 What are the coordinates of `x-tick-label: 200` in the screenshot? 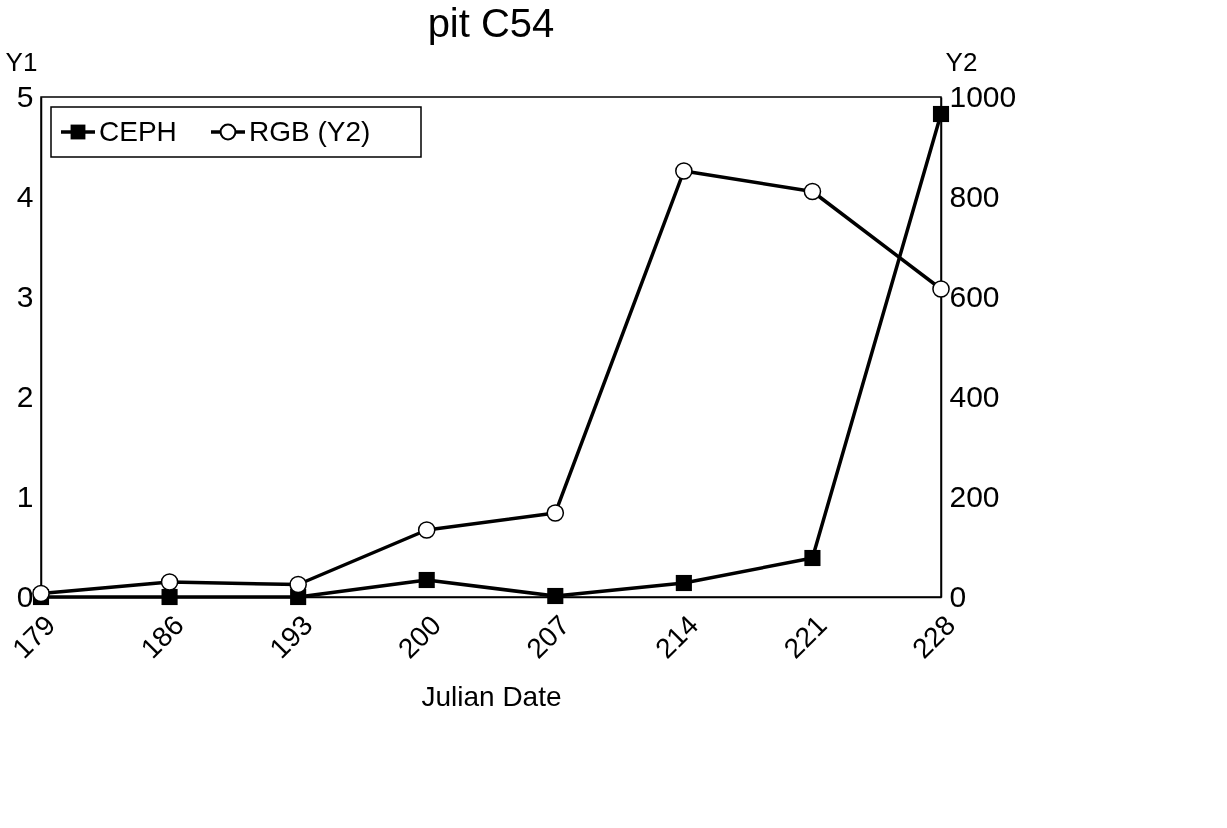 It's located at (420, 637).